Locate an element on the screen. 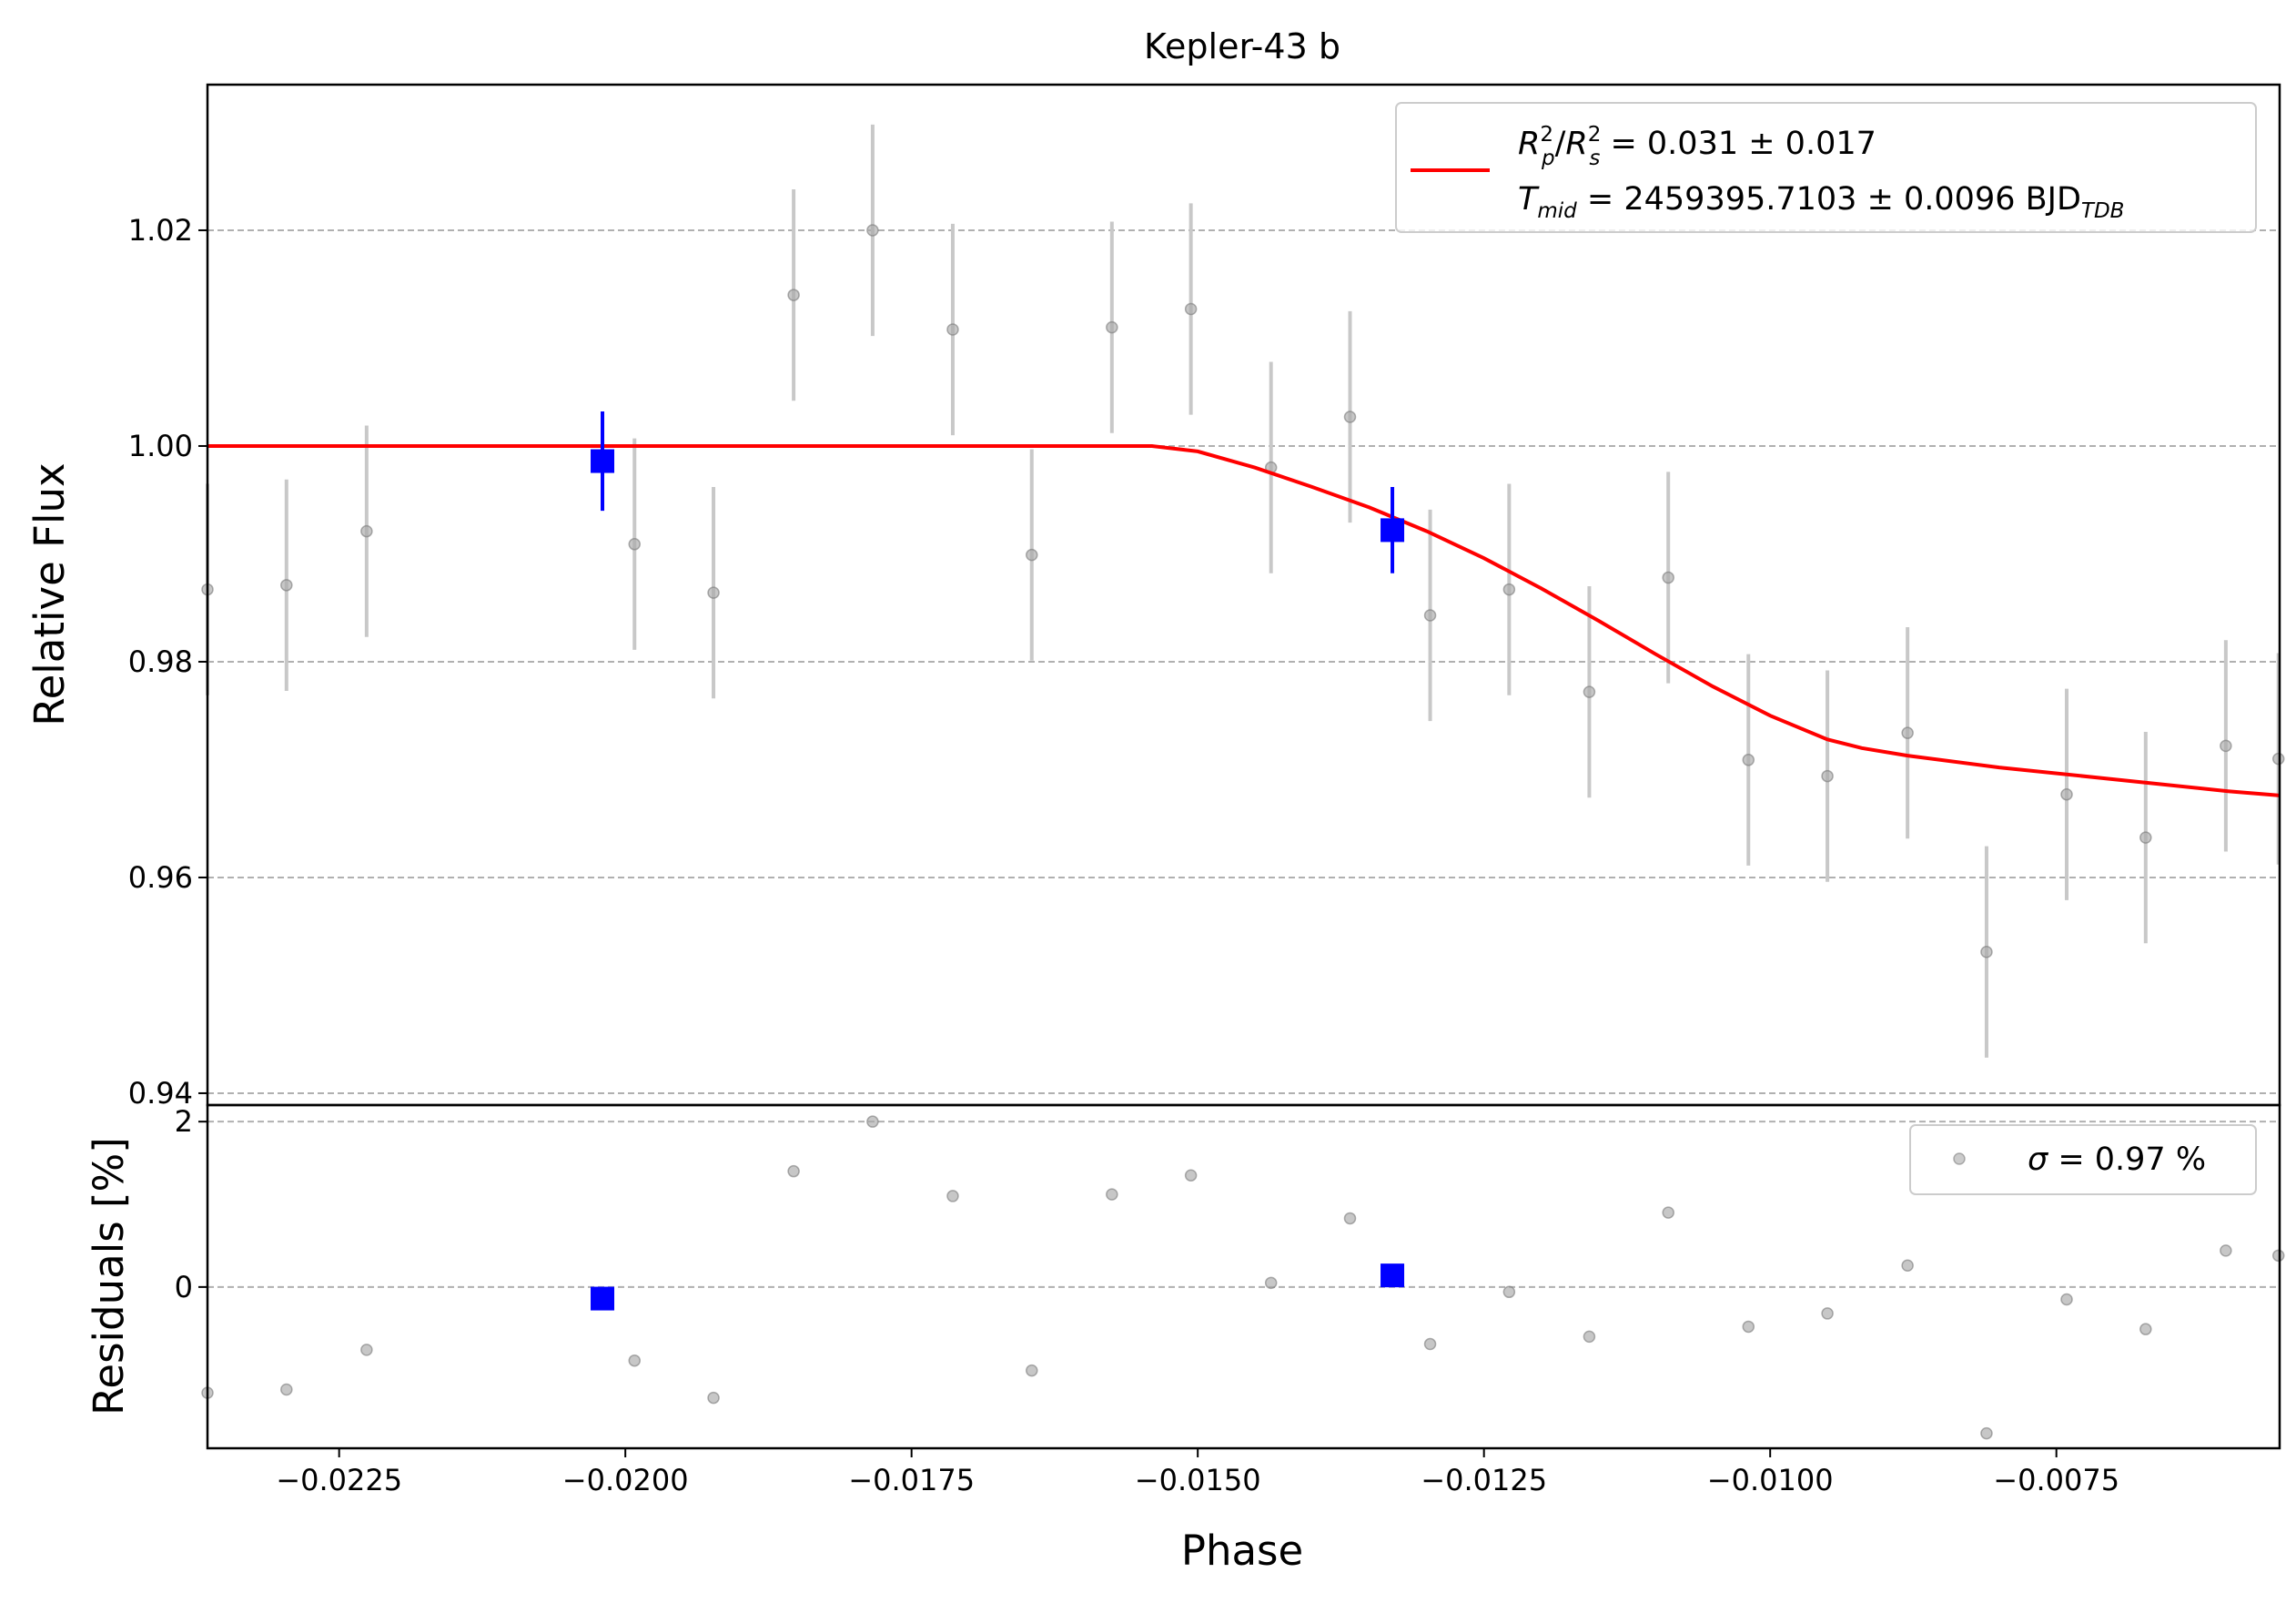  residuals-y-ticks: 02 is located at coordinates (191, 1204).